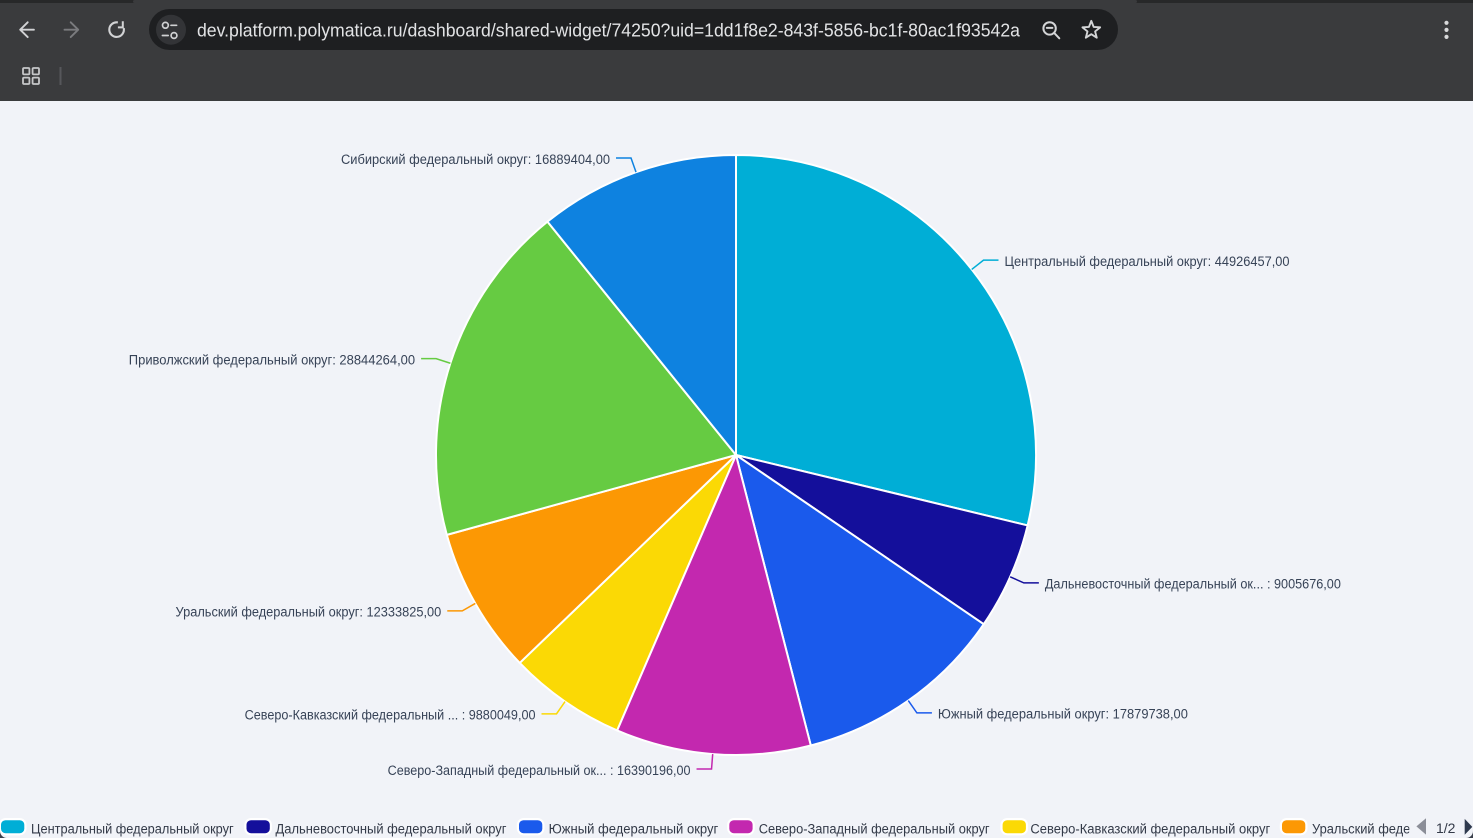  Describe the element at coordinates (874, 829) in the screenshot. I see `svg-text:Северо-Западный федеральный ок: Северо-Западный федеральный округ` at that location.